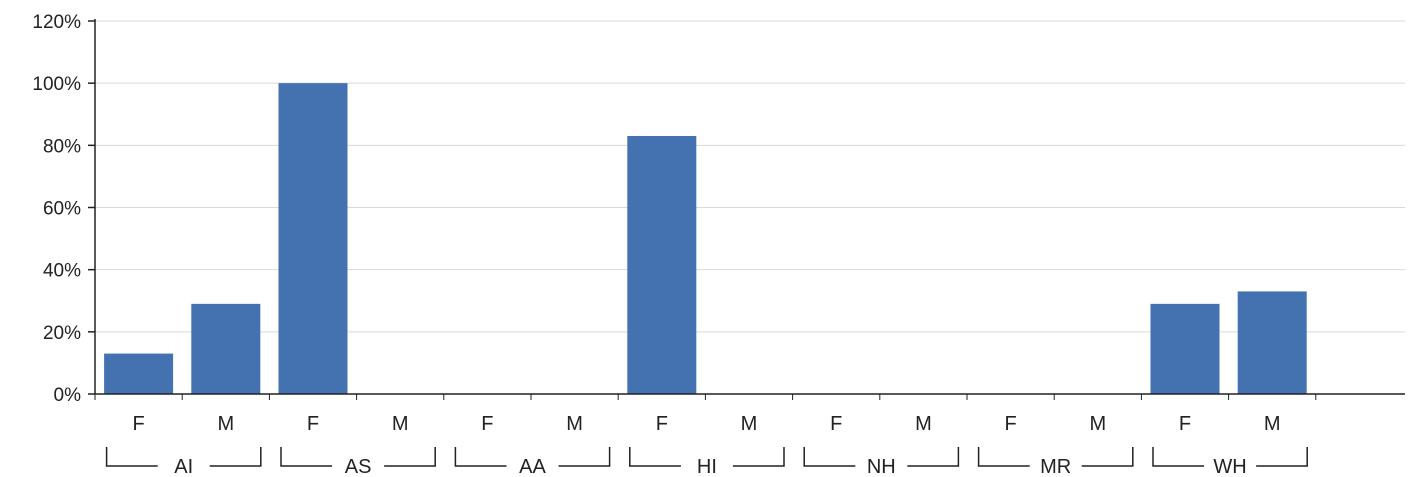 The image size is (1416, 477). I want to click on bar-ai-m, so click(226, 348).